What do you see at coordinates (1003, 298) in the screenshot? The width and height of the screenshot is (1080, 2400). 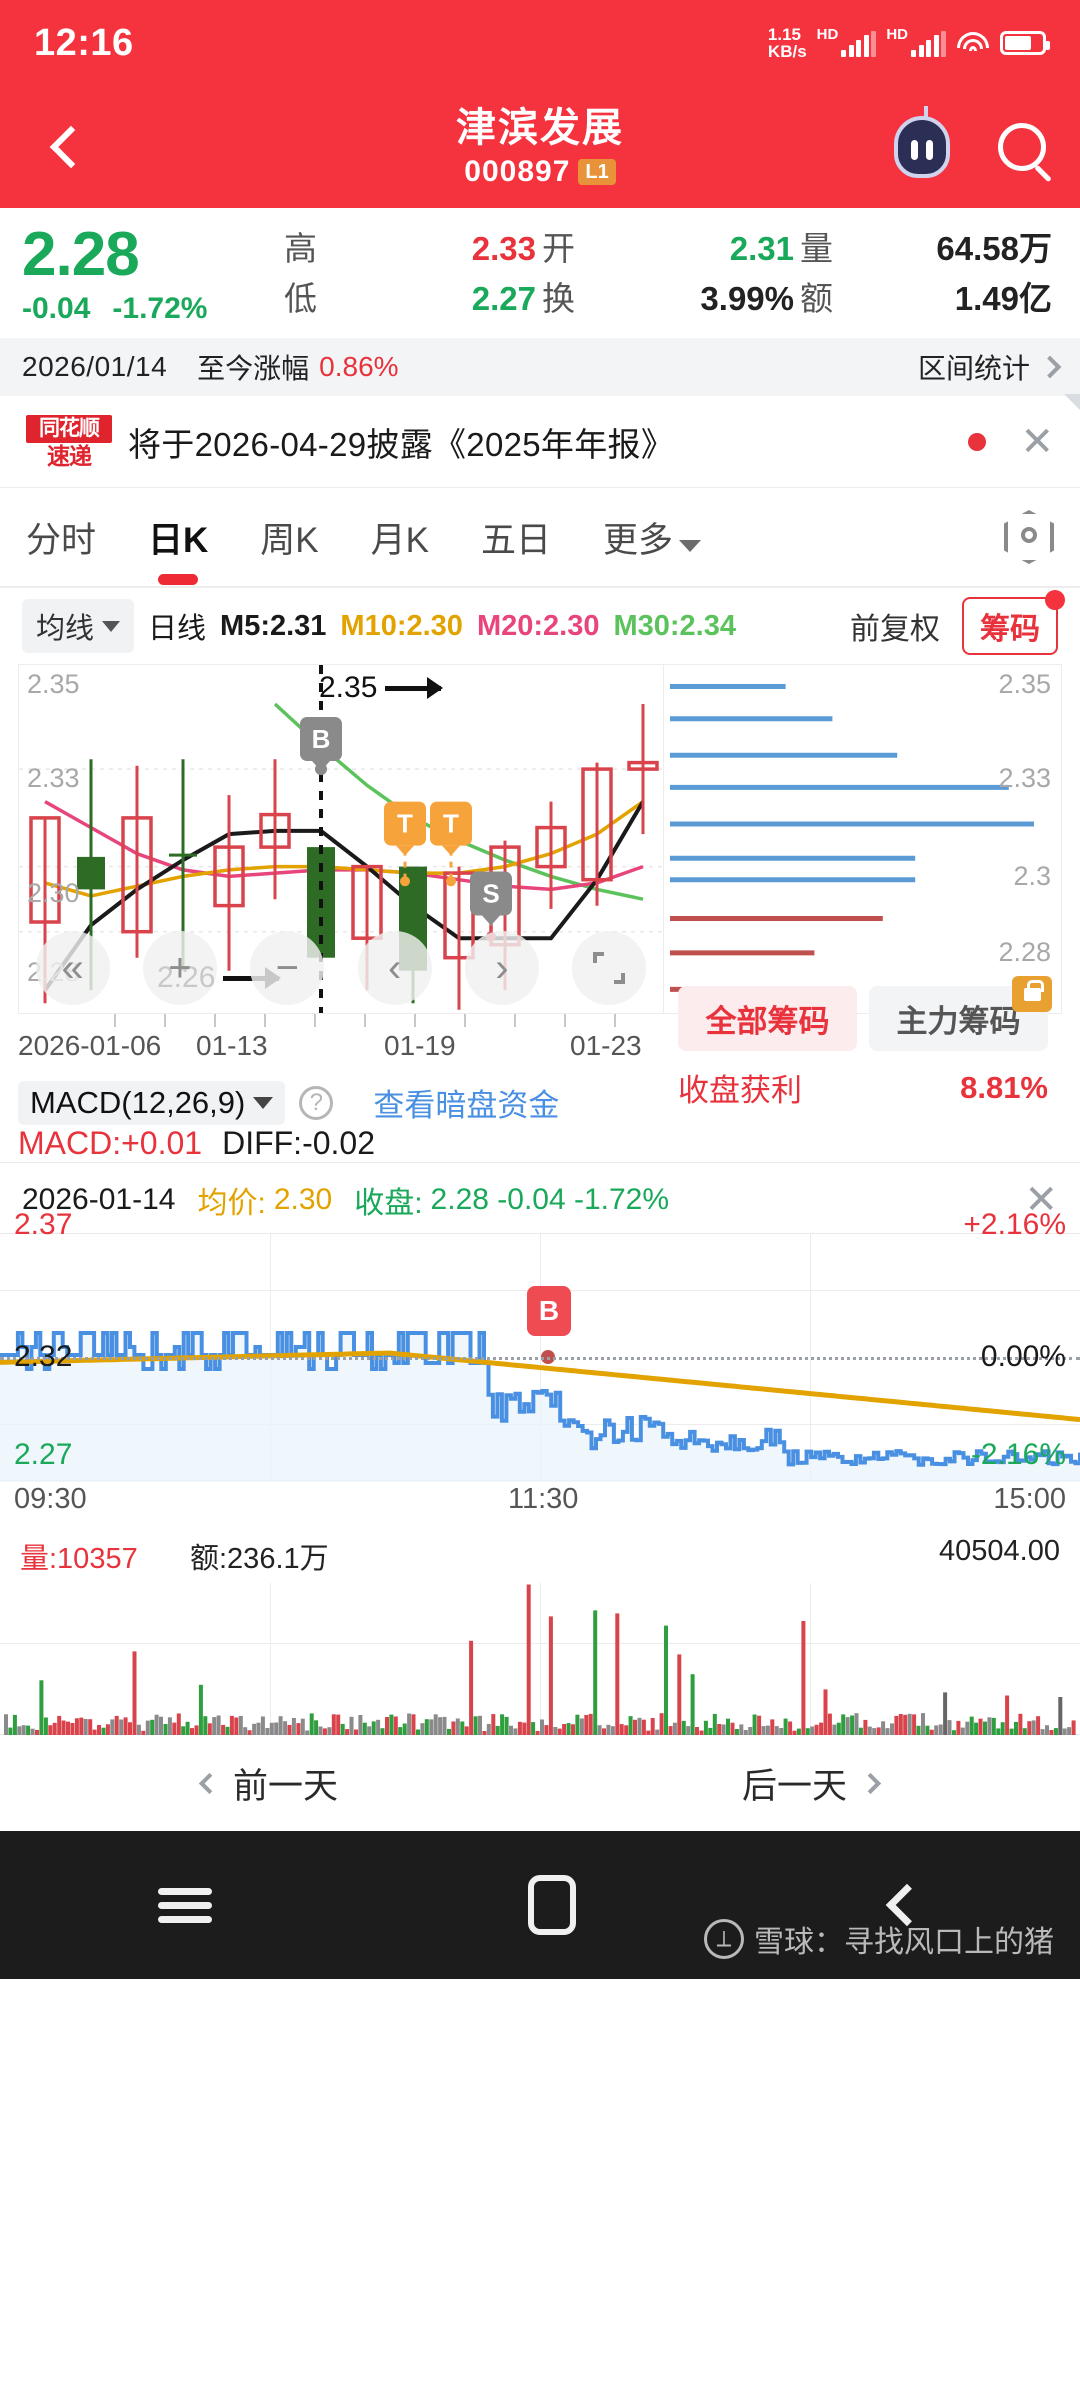 I see `amount-value: 1.49亿` at bounding box center [1003, 298].